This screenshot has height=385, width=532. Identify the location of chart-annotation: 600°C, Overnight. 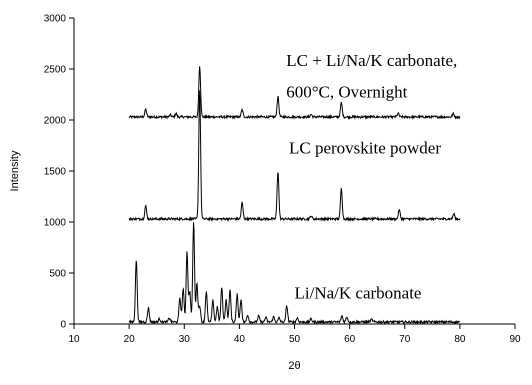
(346, 92).